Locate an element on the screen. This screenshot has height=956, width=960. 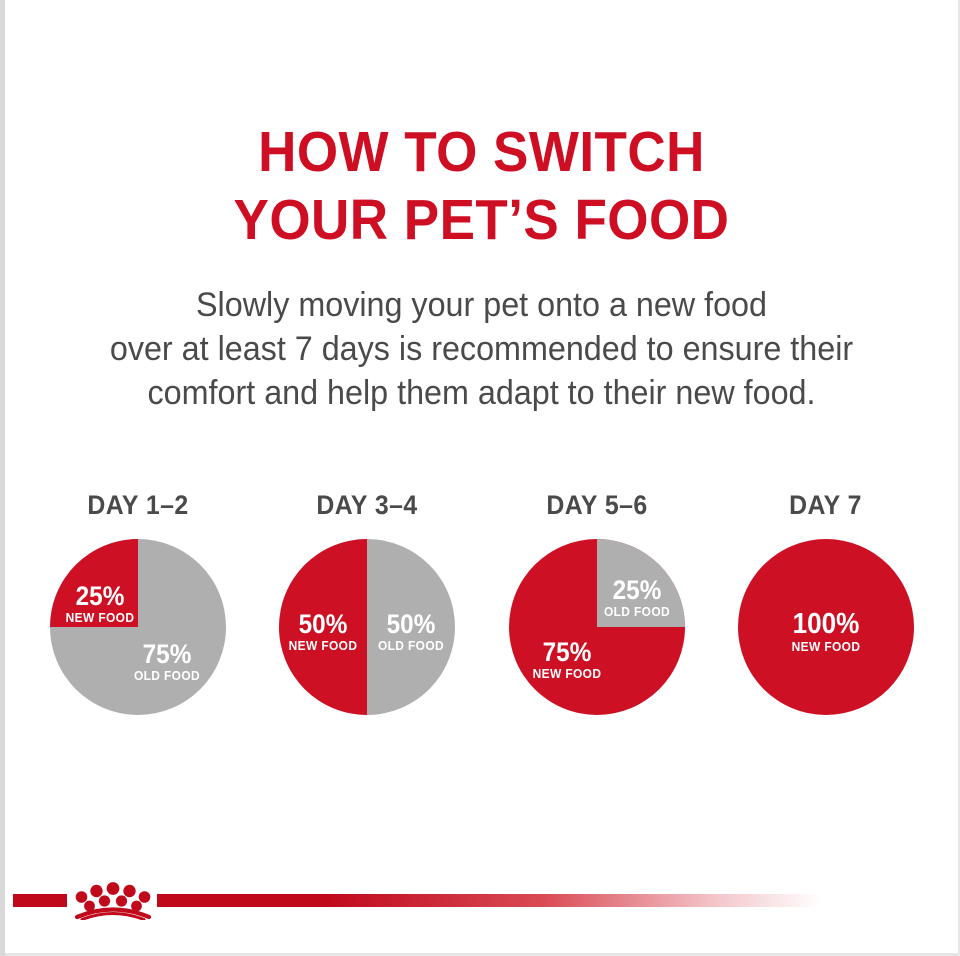
day-label-3: DAY 5–6 is located at coordinates (597, 505).